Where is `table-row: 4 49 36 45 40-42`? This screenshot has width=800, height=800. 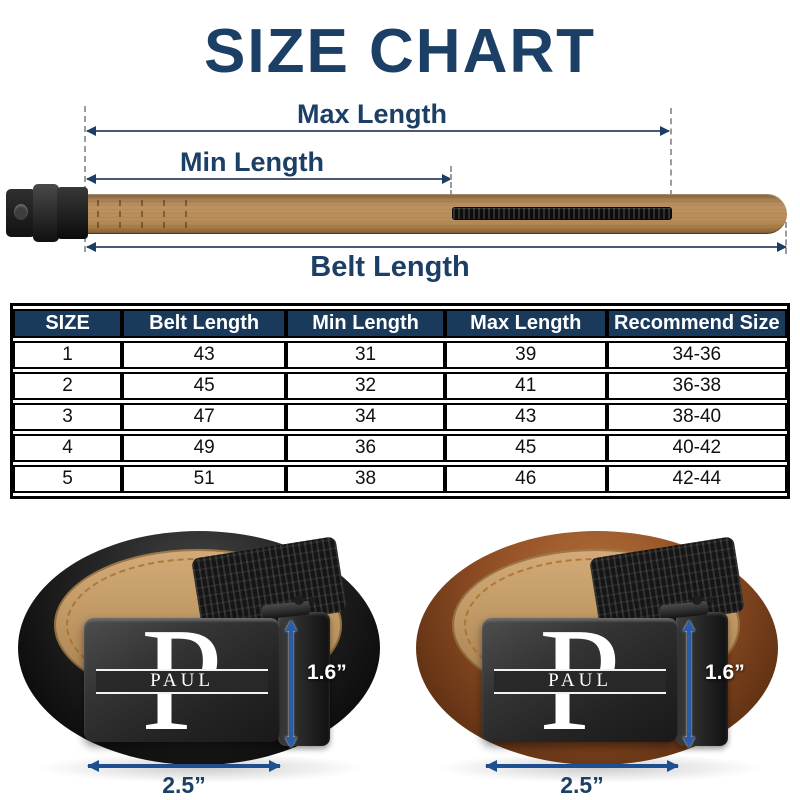
table-row: 4 49 36 45 40-42 is located at coordinates (400, 448).